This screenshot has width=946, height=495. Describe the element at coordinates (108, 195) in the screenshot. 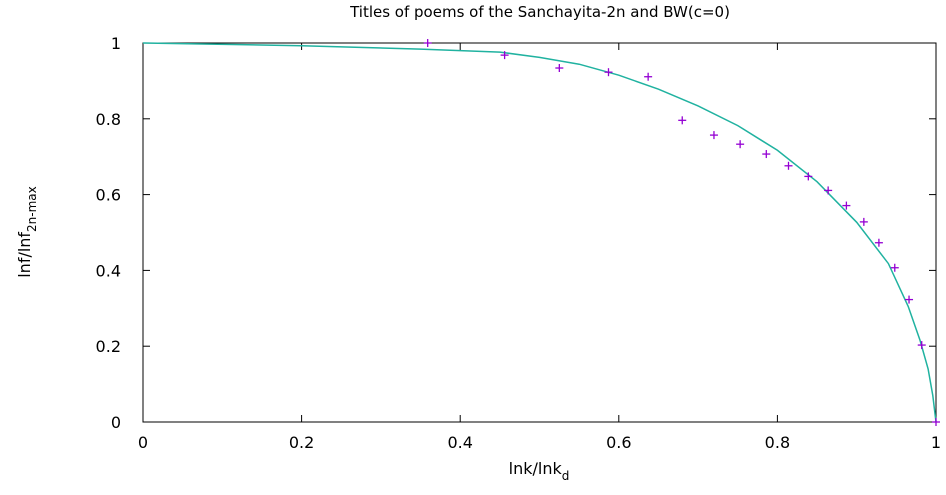

I see `y-tick-label: 0.6` at that location.